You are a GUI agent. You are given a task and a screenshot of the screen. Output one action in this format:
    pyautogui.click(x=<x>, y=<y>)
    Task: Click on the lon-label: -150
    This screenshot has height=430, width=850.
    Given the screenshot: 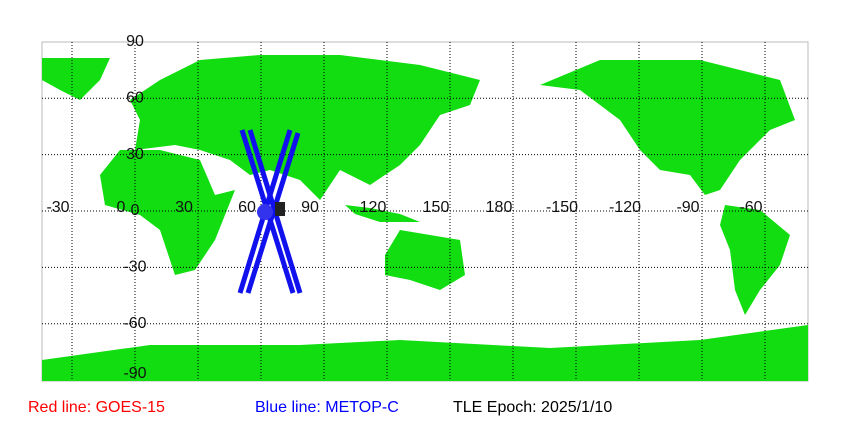 What is the action you would take?
    pyautogui.click(x=562, y=207)
    